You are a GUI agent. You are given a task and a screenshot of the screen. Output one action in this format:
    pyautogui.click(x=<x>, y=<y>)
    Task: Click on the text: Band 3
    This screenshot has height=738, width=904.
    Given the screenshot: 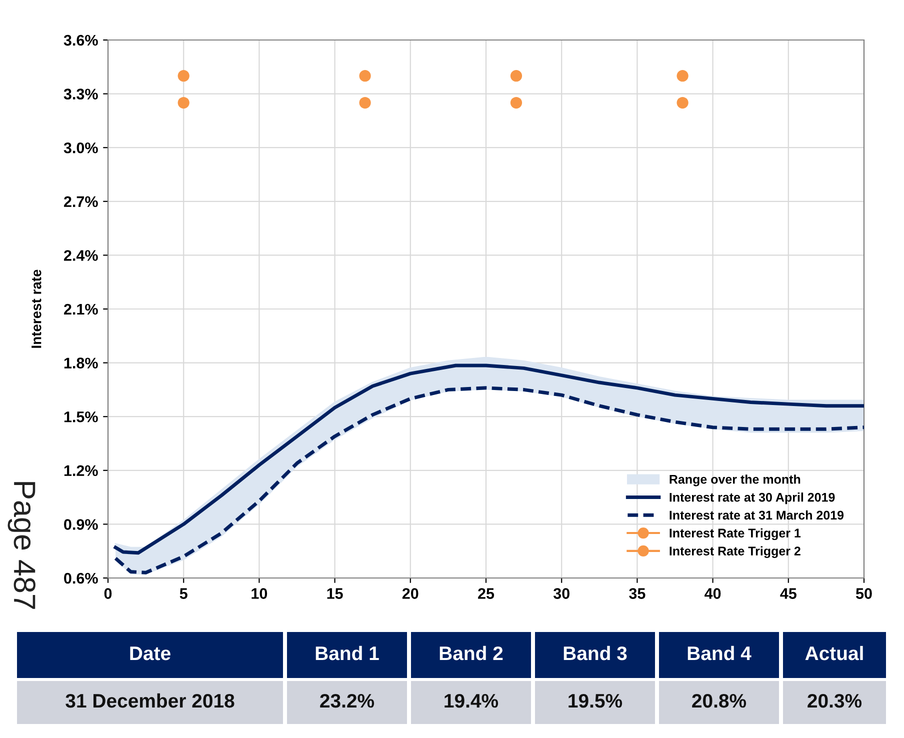 What is the action you would take?
    pyautogui.click(x=595, y=653)
    